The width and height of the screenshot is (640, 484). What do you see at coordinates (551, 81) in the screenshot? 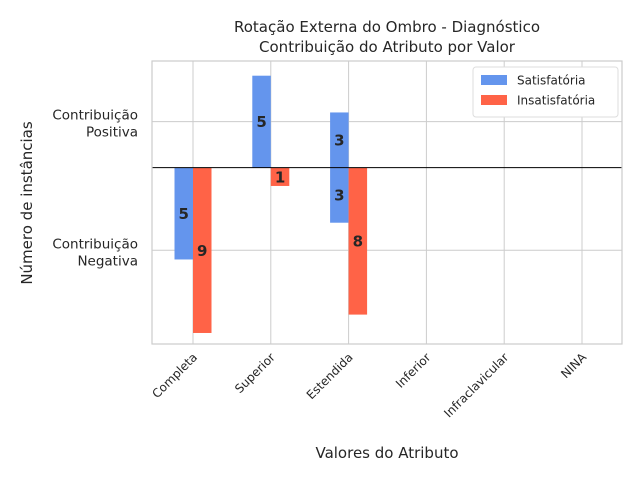
I see `legend-label: Satisfatória` at bounding box center [551, 81].